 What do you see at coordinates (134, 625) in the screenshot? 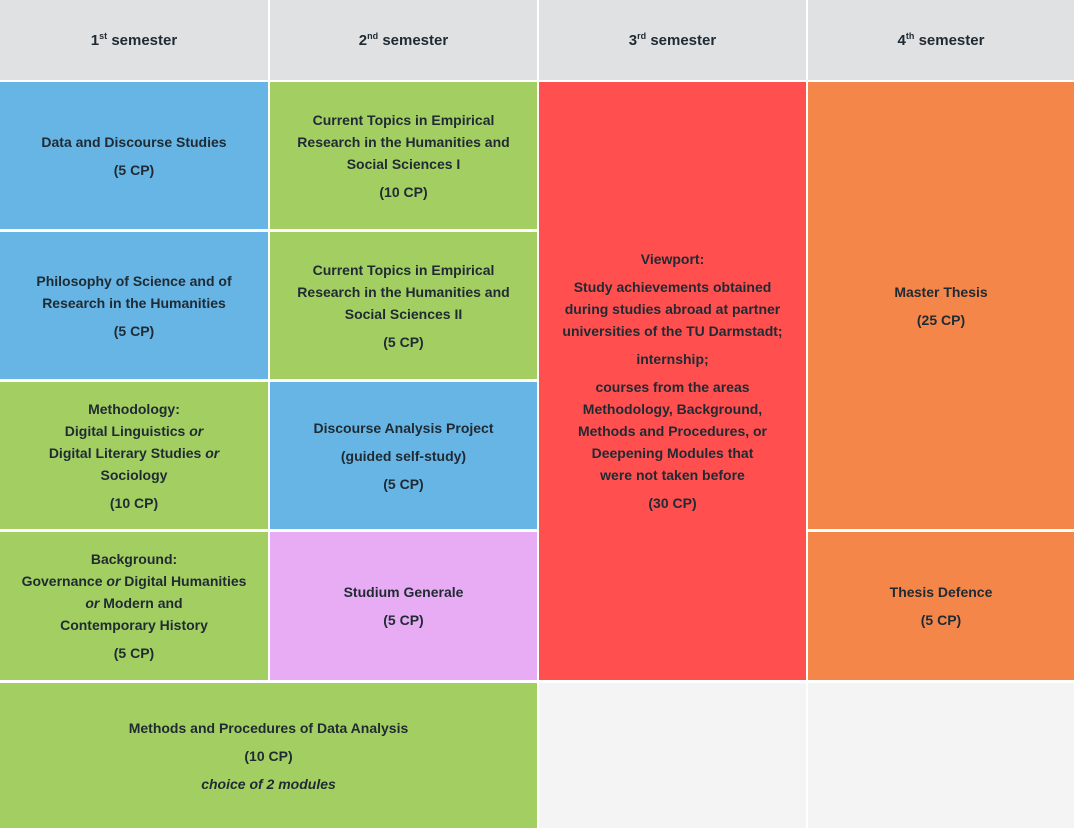
I see `option-contemporary-history: Contemporary History` at bounding box center [134, 625].